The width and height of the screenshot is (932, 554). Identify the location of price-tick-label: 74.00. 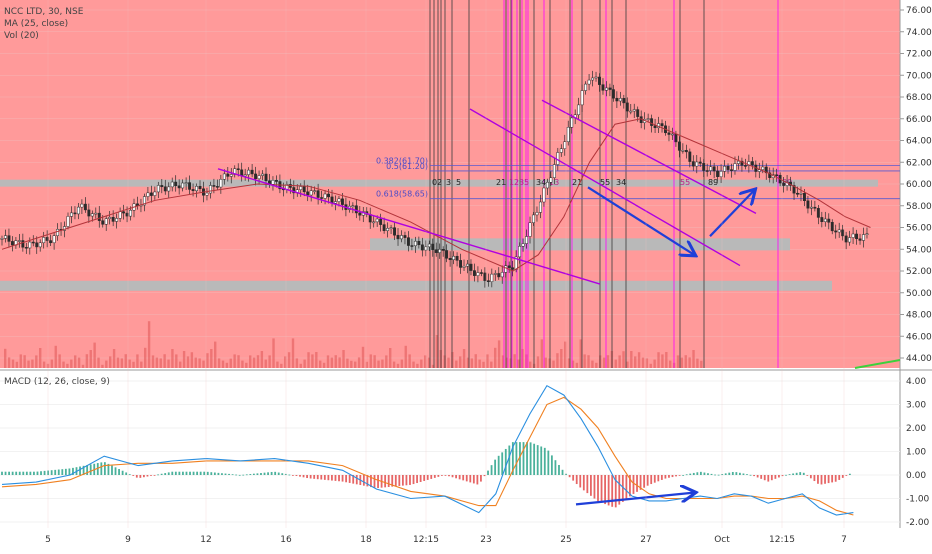
(919, 33).